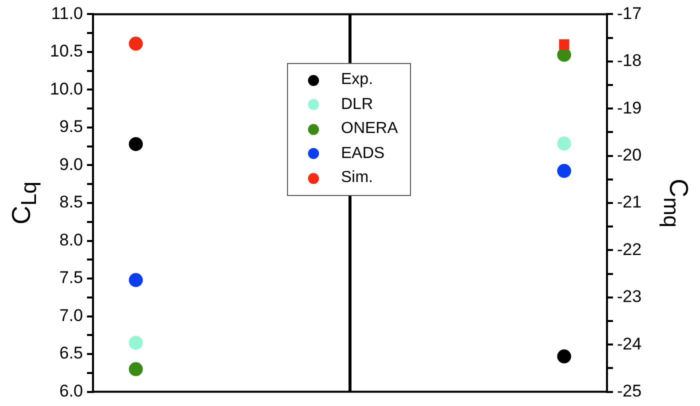 The image size is (700, 406). What do you see at coordinates (67, 13) in the screenshot?
I see `y-tick-label: 11.0` at bounding box center [67, 13].